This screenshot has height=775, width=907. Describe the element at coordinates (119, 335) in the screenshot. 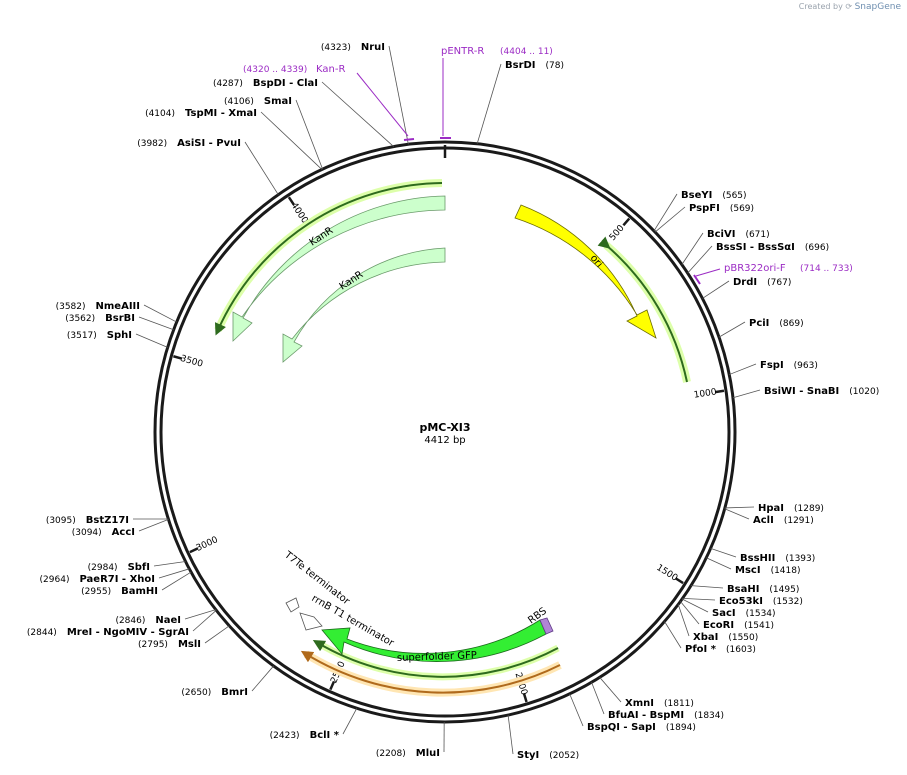

I see `enzyme-name: SphI` at that location.